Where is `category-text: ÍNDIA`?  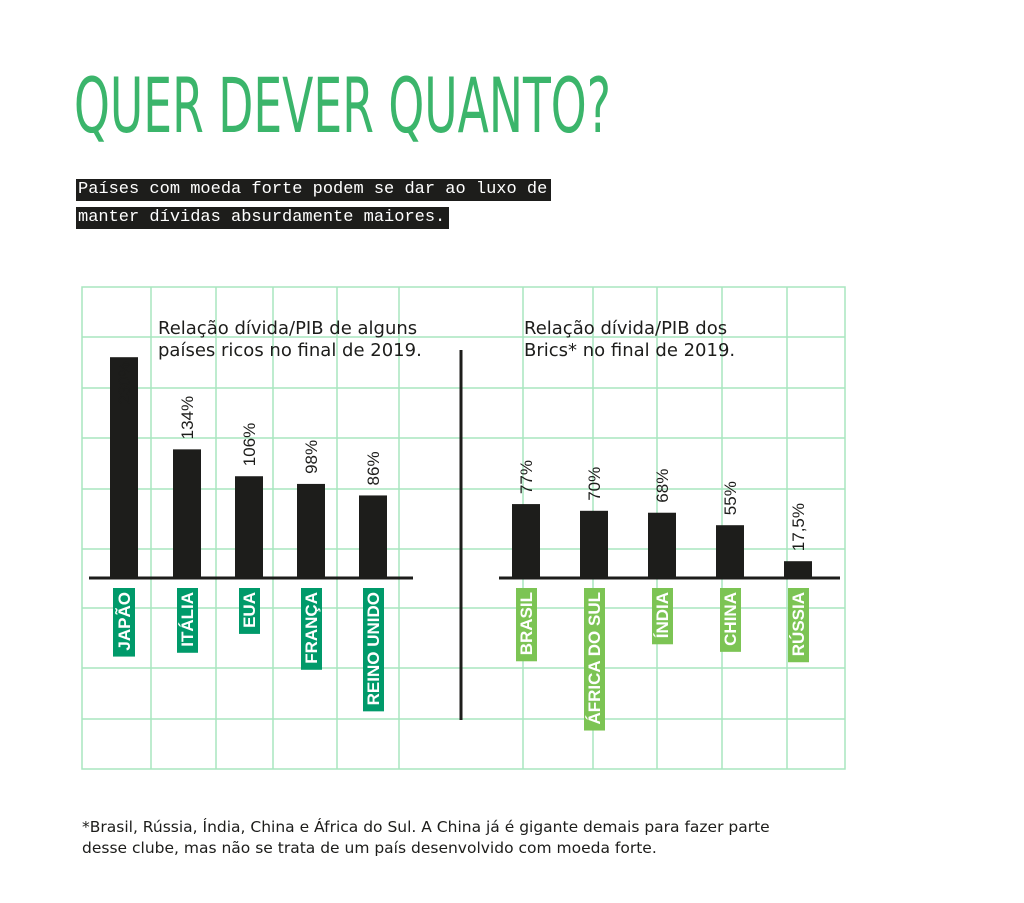
category-text: ÍNDIA is located at coordinates (662, 615).